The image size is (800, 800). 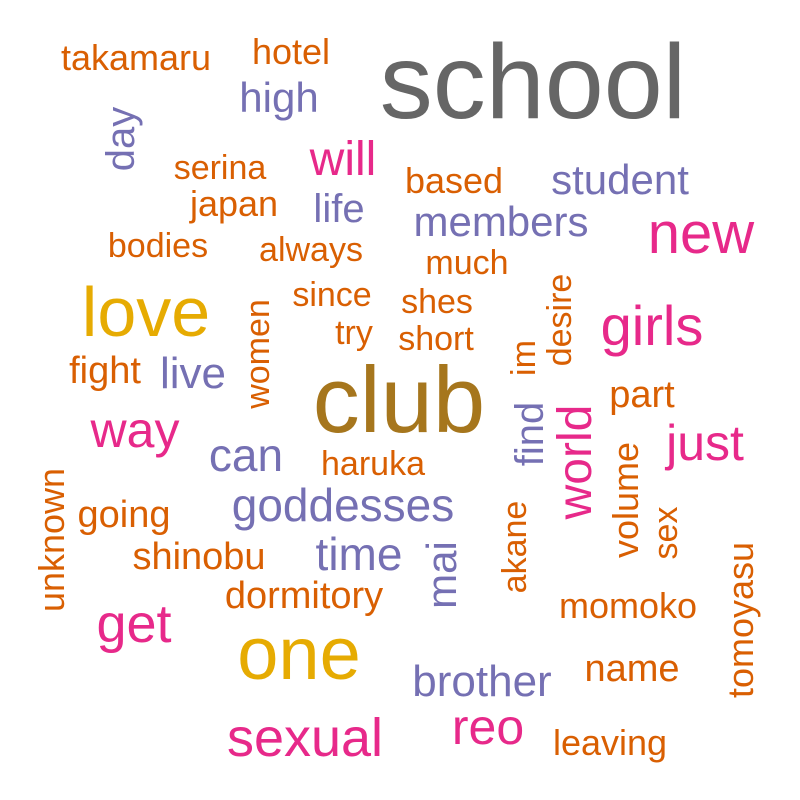 What do you see at coordinates (311, 250) in the screenshot?
I see `word-always: always` at bounding box center [311, 250].